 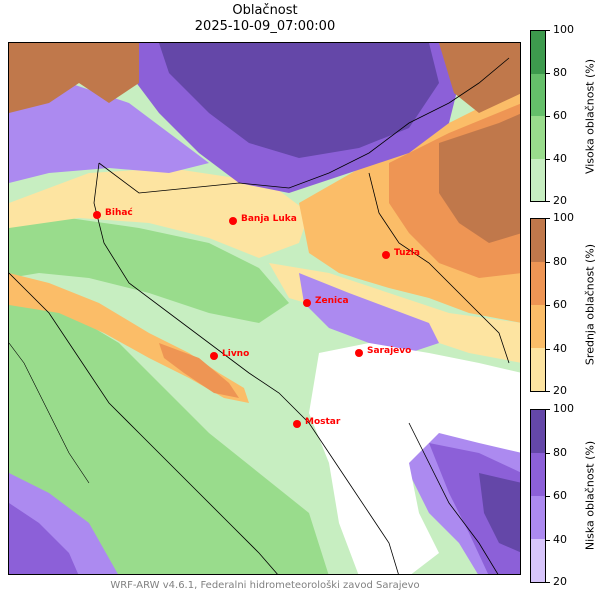 I want to click on city-marker-bihac, so click(x=97, y=215).